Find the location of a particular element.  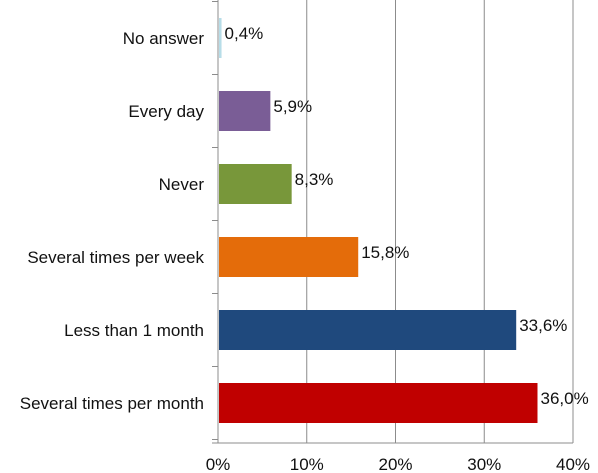

x-tick-label: 40% is located at coordinates (573, 464).